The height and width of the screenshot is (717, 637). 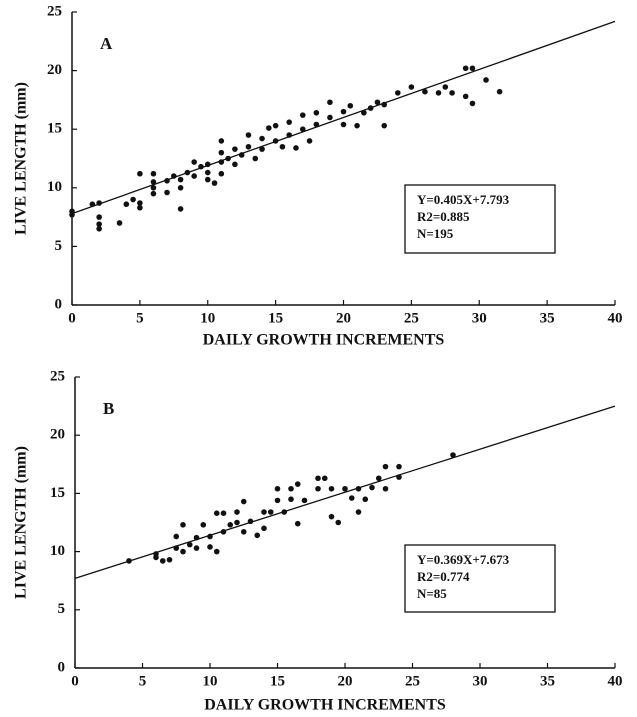 I want to click on x-tick-label: 0, so click(x=72, y=318).